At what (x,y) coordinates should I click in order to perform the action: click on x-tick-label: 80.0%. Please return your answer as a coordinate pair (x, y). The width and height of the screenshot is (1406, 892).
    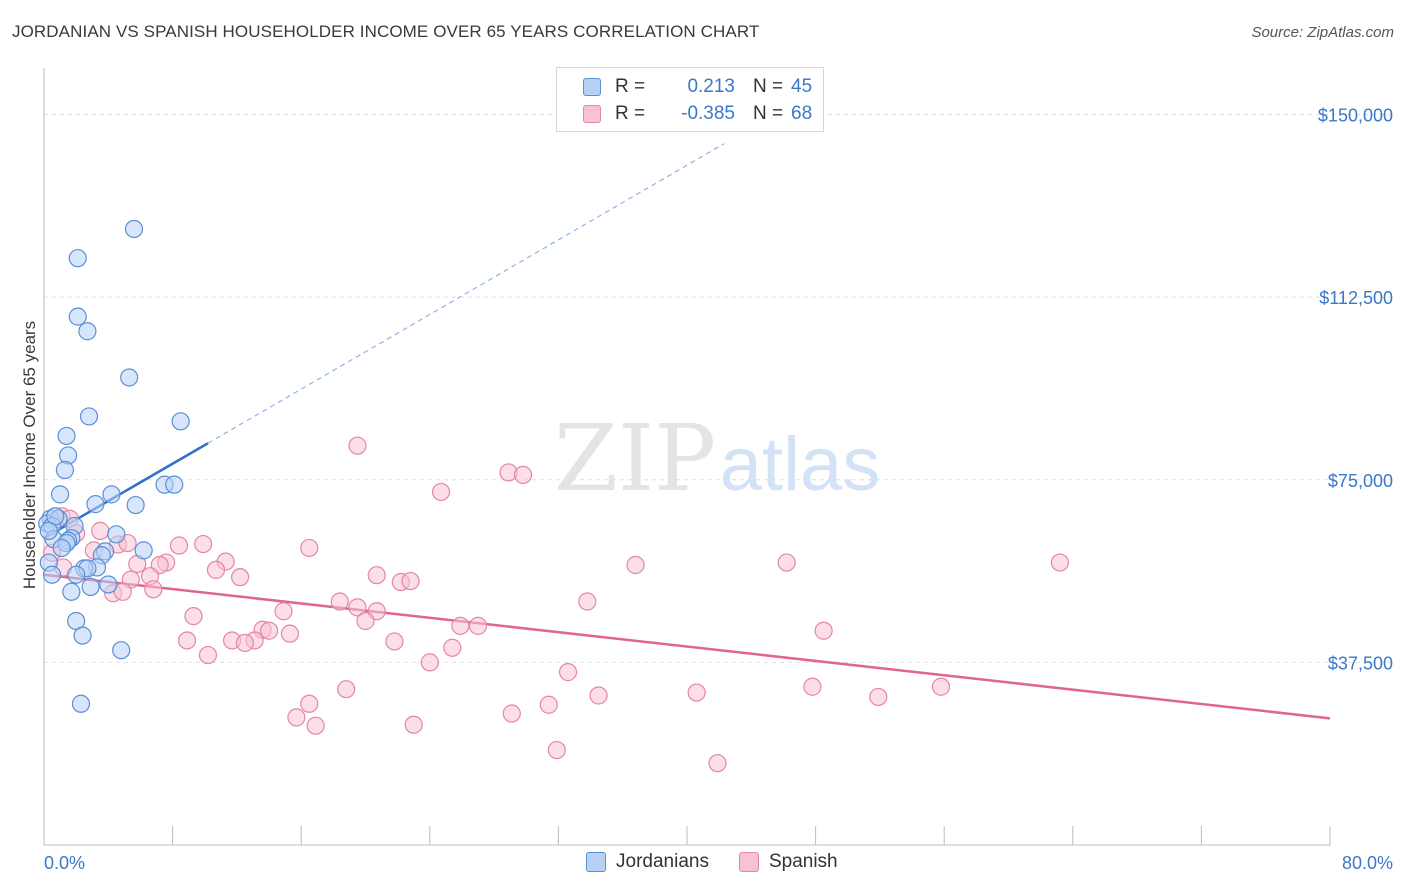
    Looking at the image, I should click on (1367, 863).